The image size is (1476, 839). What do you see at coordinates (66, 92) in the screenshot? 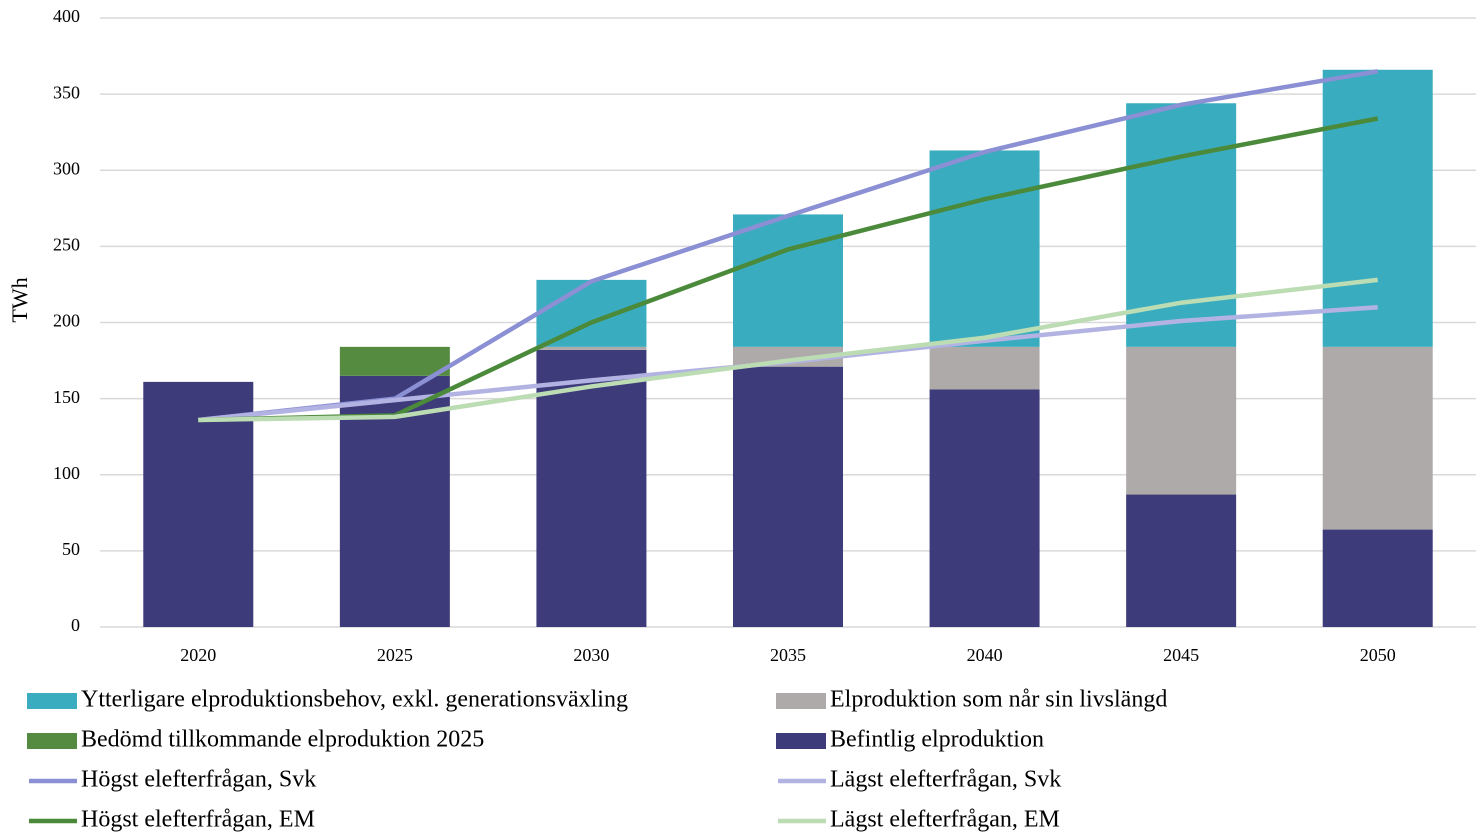
I see `y-tick-label: 350` at bounding box center [66, 92].